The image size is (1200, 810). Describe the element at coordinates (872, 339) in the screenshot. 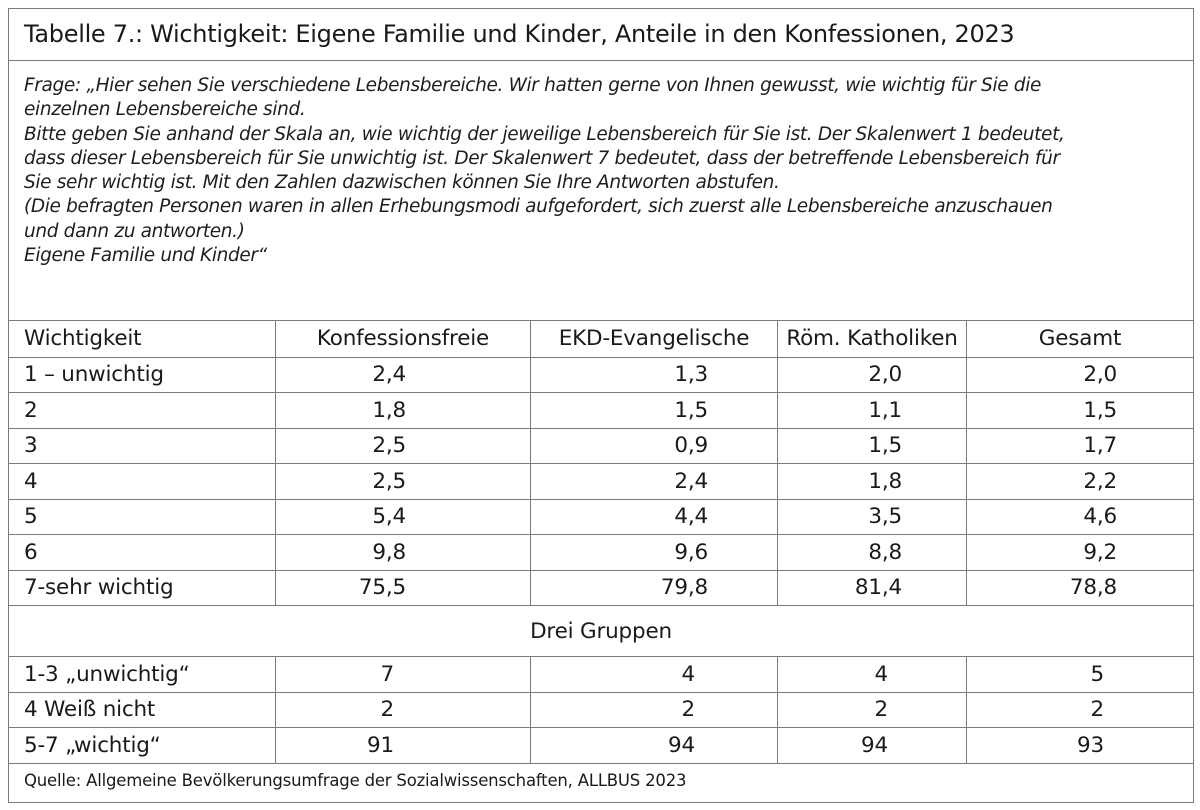

I see `column-header-katholiken: Röm. Katholiken` at that location.